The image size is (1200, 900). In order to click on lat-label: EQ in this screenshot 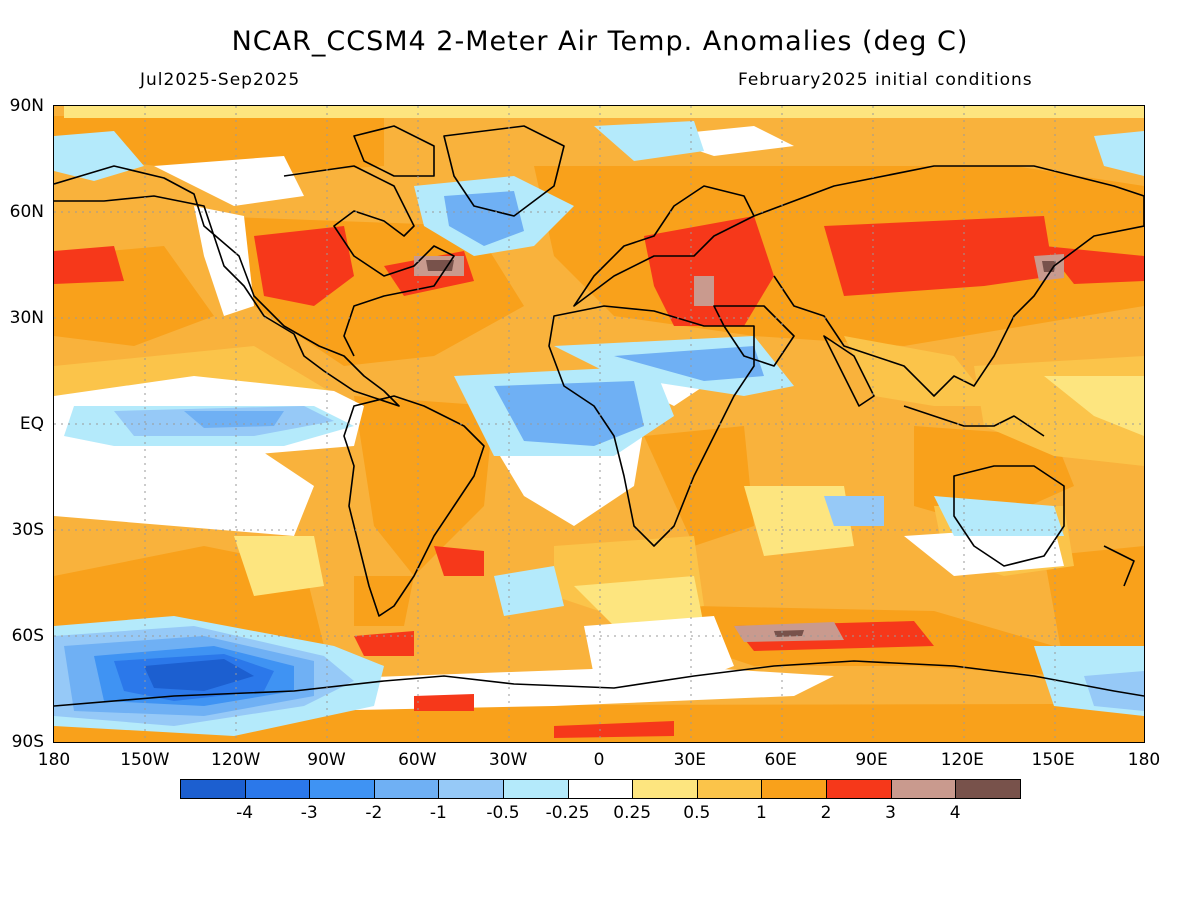, I will do `click(31, 424)`.